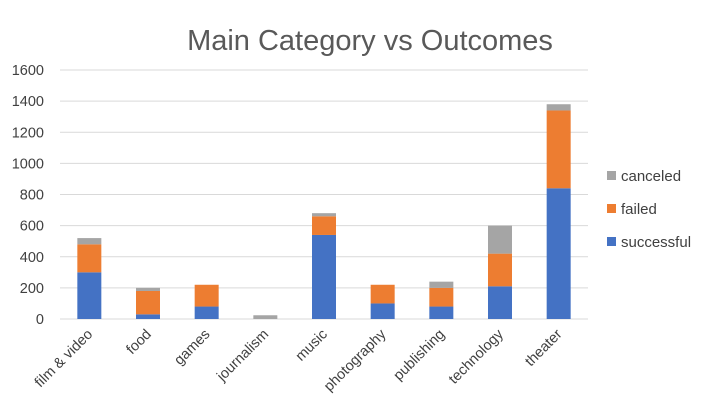 Image resolution: width=705 pixels, height=417 pixels. I want to click on legend-swatch-failed, so click(611, 208).